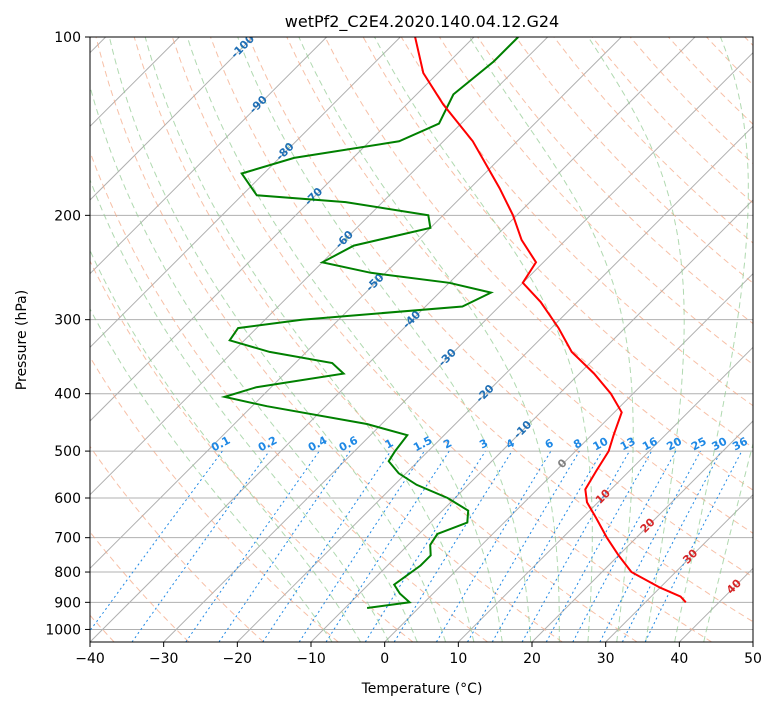 This screenshot has width=775, height=708. I want to click on mixing-ratio-label: 13, so click(628, 444).